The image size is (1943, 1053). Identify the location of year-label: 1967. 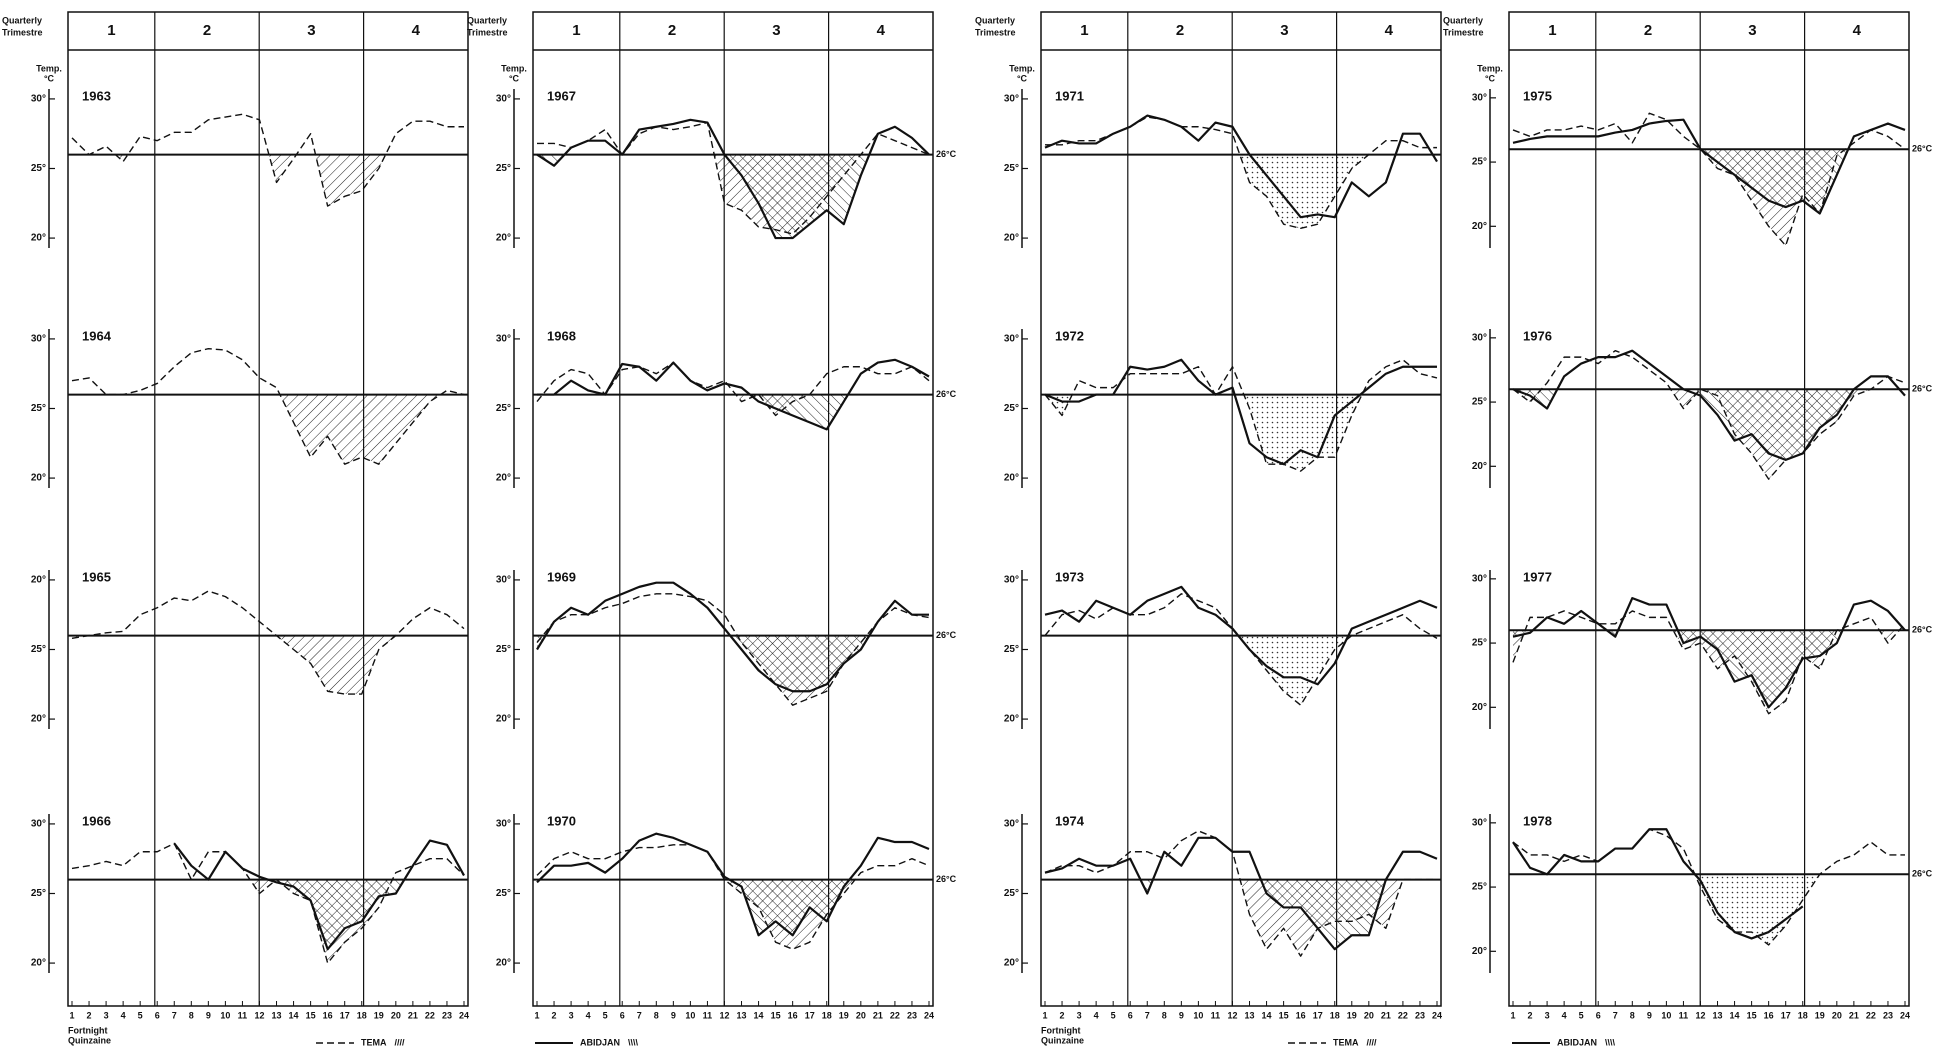
(561, 95).